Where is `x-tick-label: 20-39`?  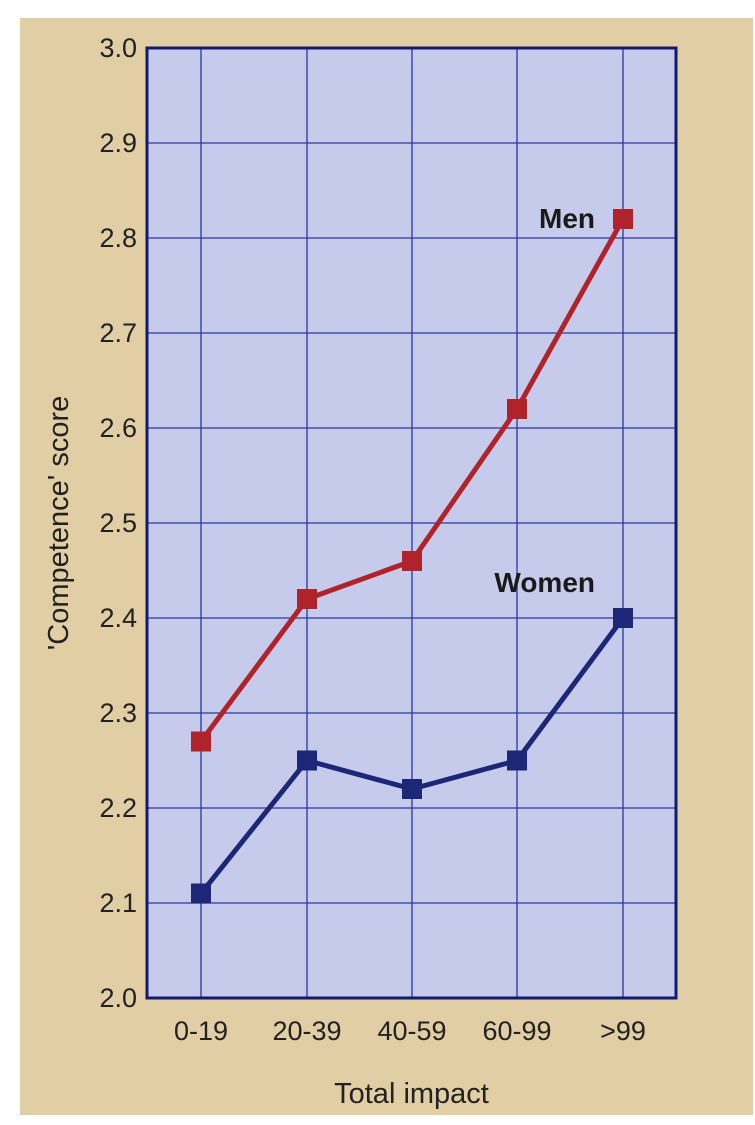
x-tick-label: 20-39 is located at coordinates (306, 1031).